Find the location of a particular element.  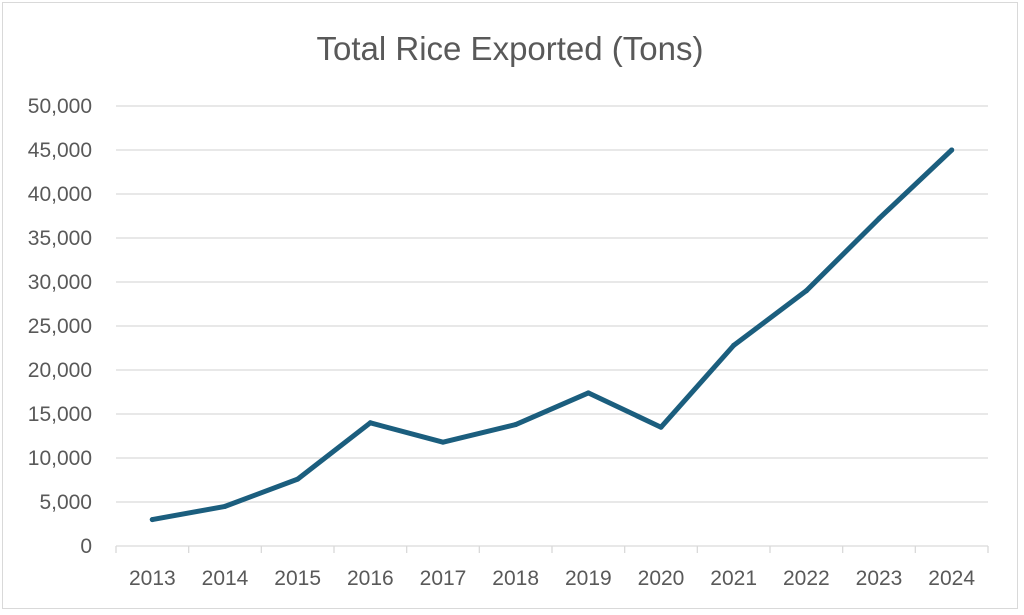

y-tick-label: 10,000 is located at coordinates (60, 458).